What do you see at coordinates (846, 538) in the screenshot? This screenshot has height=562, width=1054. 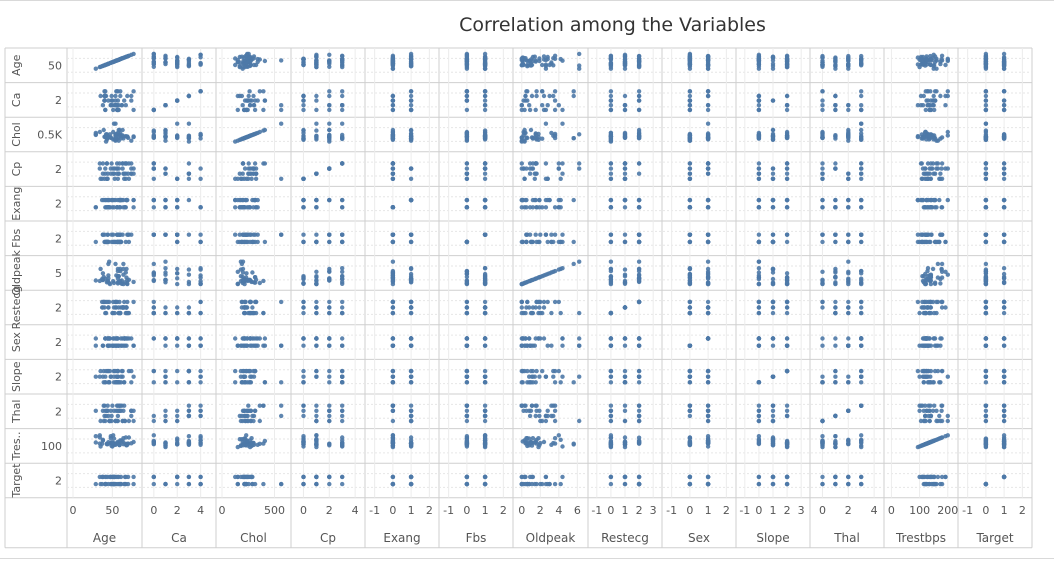 I see `column-label-thal: Thal` at bounding box center [846, 538].